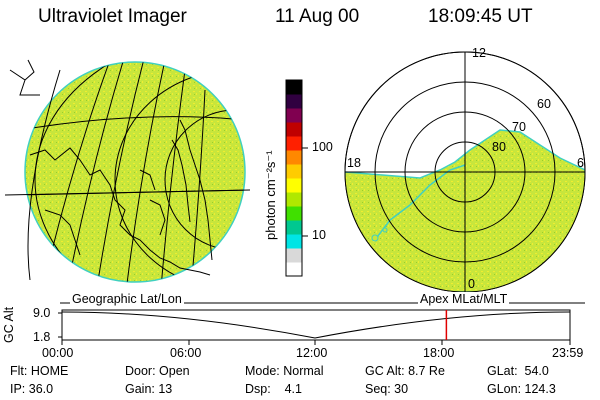  I want to click on app-title: Ultraviolet Imager, so click(112, 16).